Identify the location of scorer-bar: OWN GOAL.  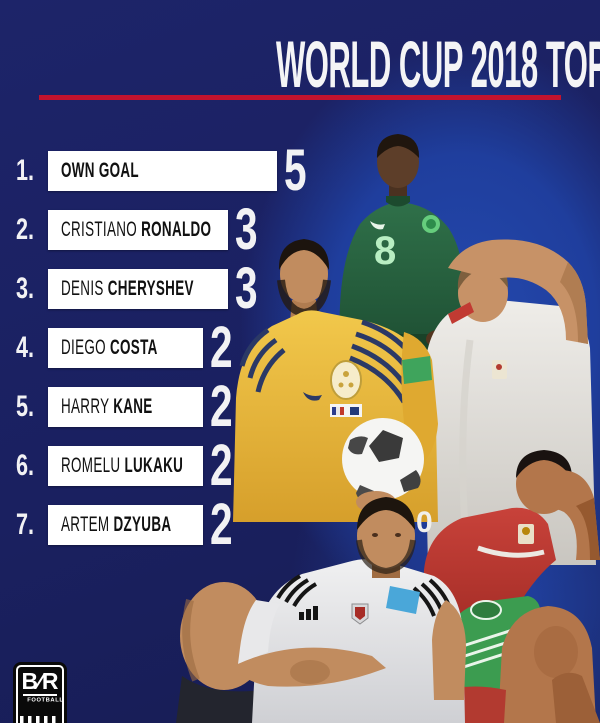
(162, 171).